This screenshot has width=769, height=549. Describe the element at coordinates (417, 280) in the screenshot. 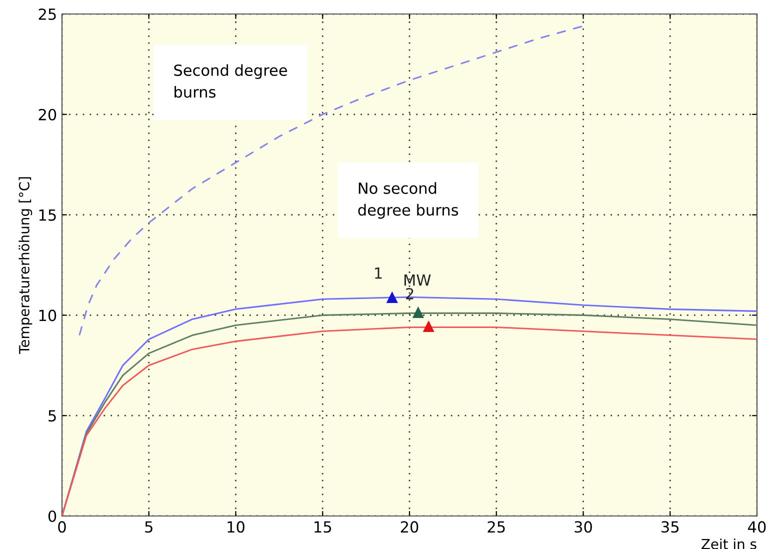

I see `annotation: MW` at that location.